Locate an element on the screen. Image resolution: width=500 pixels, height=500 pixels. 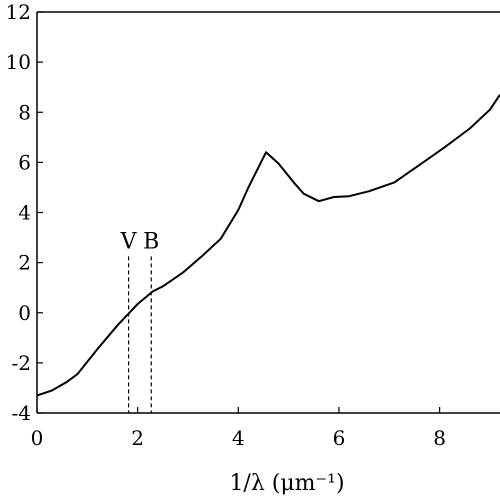
y-tick-label: 4 is located at coordinates (24, 213).